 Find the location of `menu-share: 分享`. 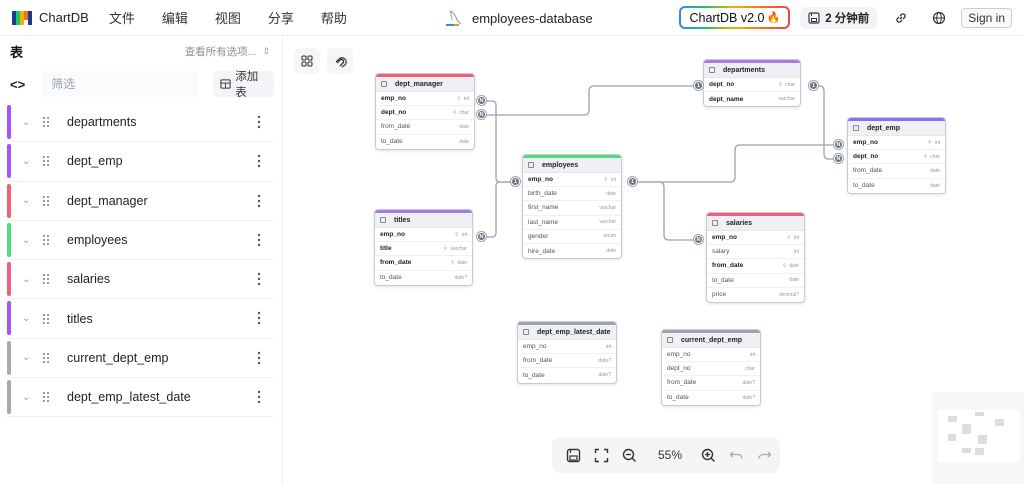

menu-share: 分享 is located at coordinates (280, 18).